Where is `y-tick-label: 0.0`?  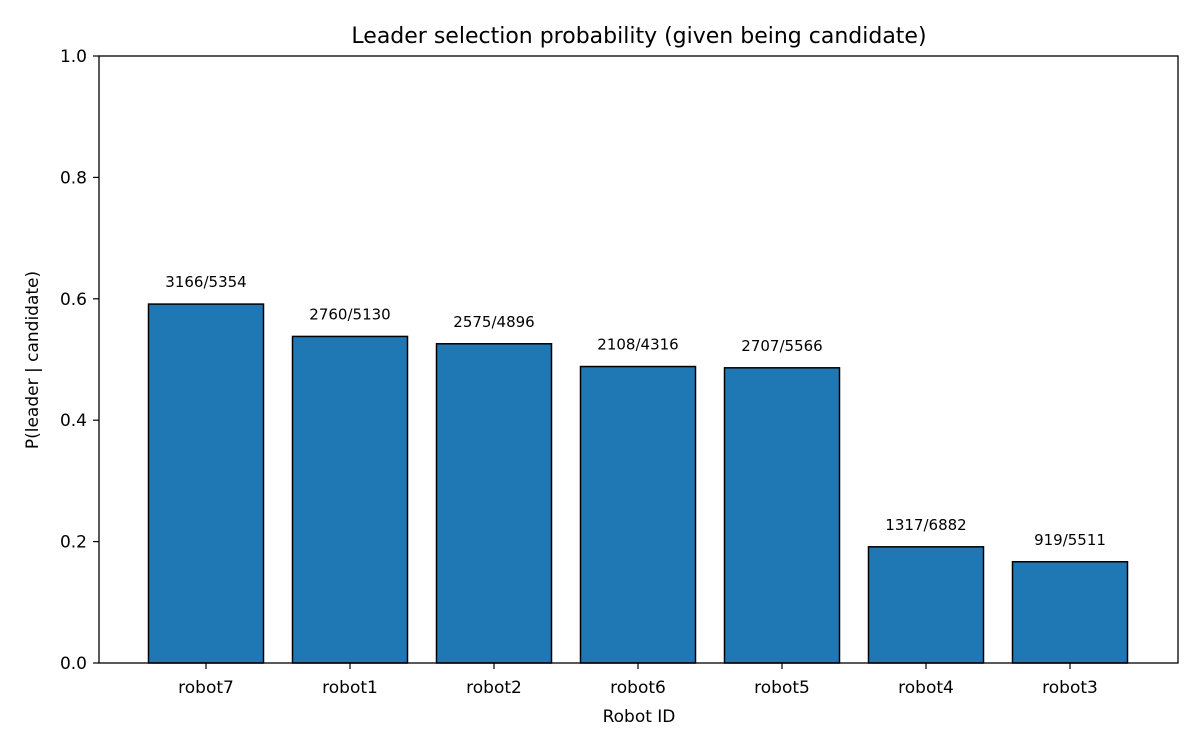
y-tick-label: 0.0 is located at coordinates (73, 664).